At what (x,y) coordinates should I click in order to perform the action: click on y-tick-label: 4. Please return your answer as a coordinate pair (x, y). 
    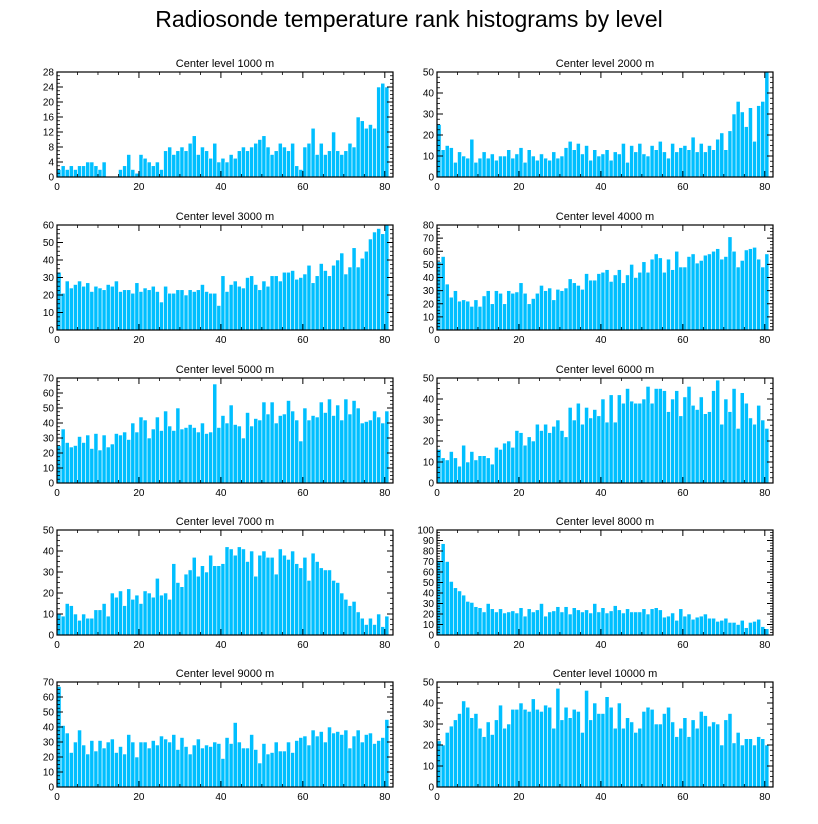
    Looking at the image, I should click on (51, 163).